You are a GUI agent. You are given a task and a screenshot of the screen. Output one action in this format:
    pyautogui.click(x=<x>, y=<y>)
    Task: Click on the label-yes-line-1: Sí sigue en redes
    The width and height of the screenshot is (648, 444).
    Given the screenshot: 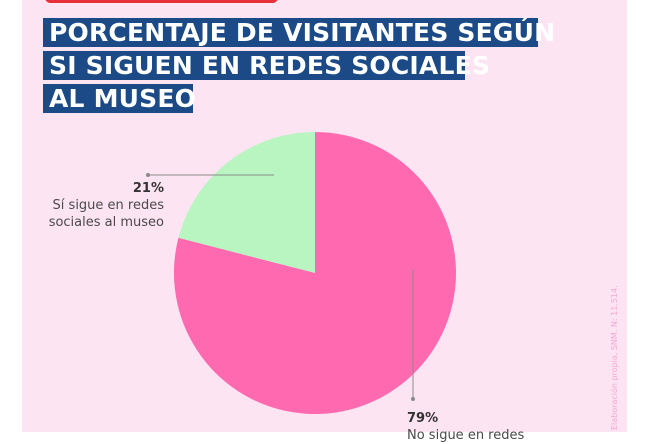 What is the action you would take?
    pyautogui.click(x=108, y=205)
    